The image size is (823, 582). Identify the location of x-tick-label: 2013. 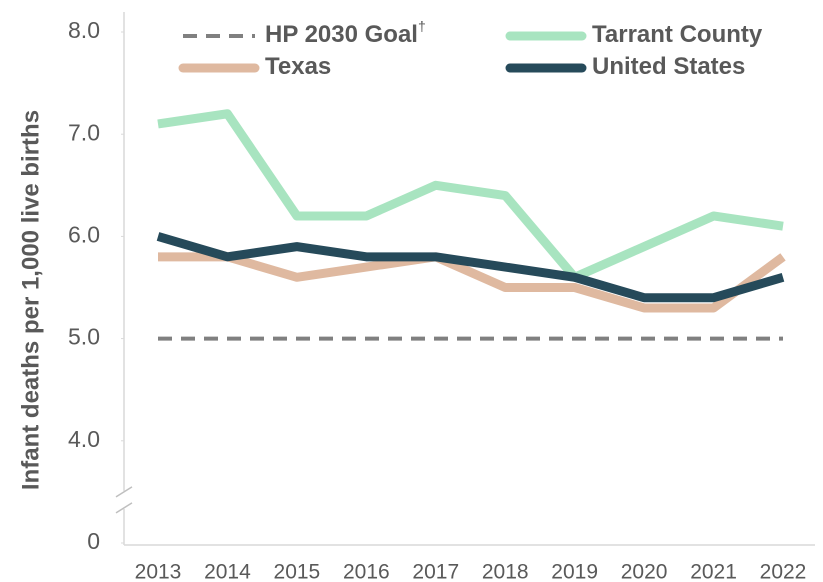
(158, 571).